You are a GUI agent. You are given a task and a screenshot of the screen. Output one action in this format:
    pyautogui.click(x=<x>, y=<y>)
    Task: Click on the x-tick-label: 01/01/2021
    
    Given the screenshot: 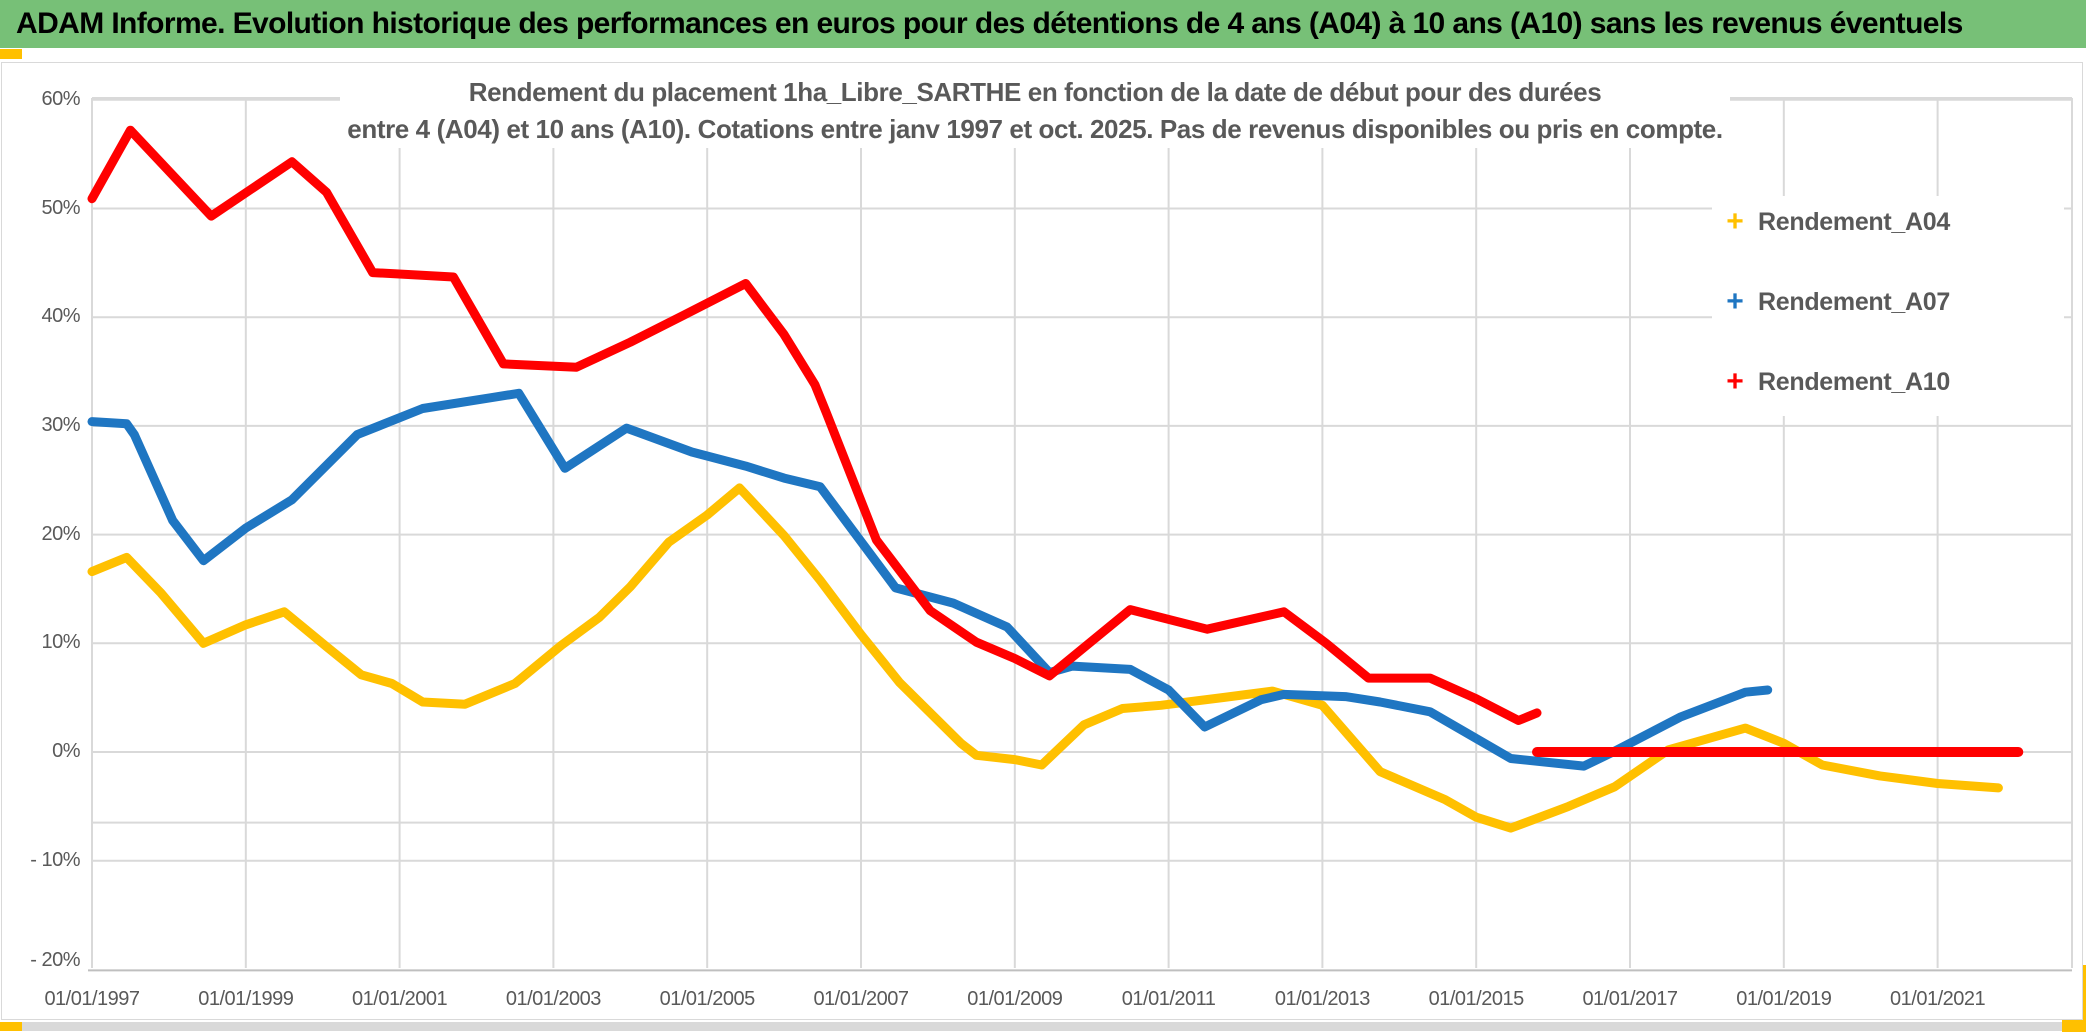 What is the action you would take?
    pyautogui.click(x=1938, y=999)
    